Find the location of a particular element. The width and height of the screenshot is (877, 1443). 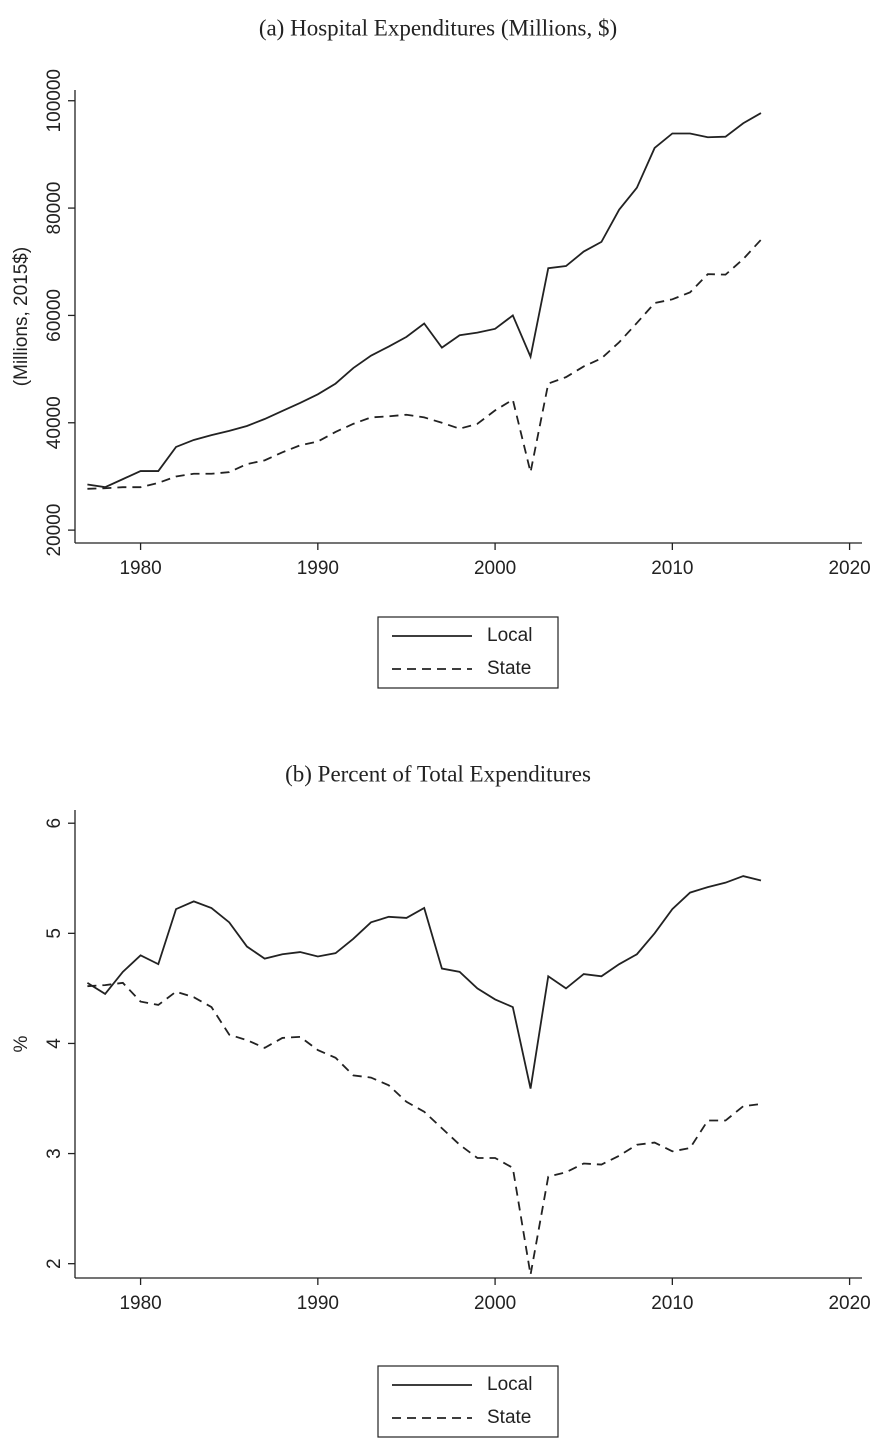

y-tick-label: 5 is located at coordinates (54, 933).